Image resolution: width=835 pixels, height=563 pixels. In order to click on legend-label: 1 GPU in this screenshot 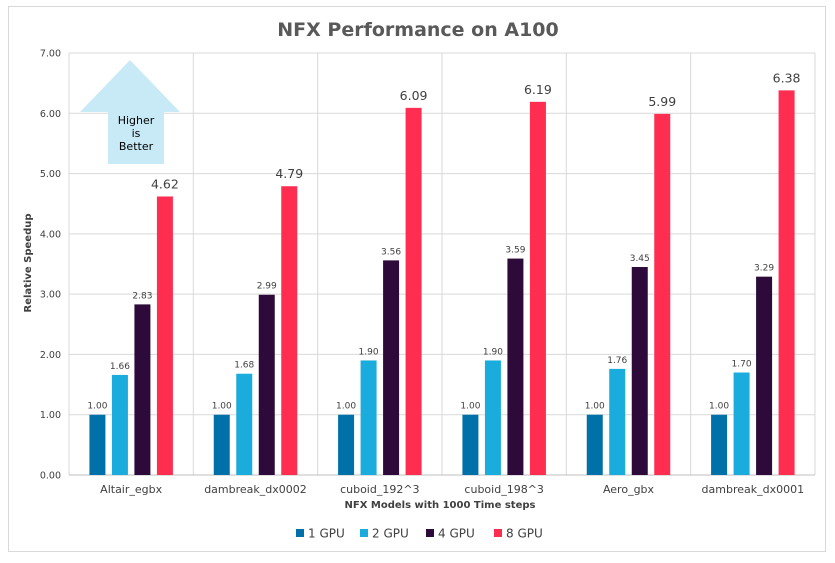, I will do `click(326, 534)`.